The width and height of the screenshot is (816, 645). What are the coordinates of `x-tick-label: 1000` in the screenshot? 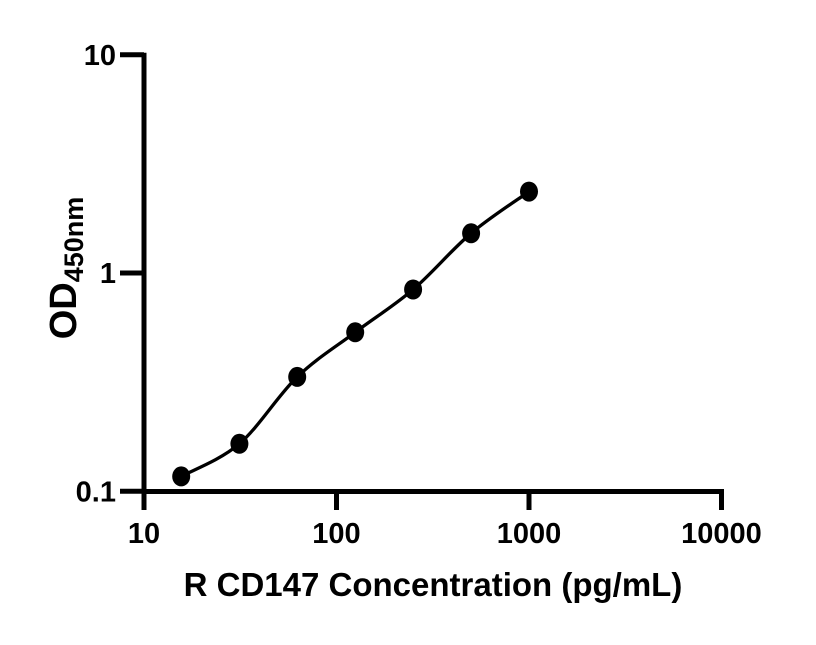 It's located at (529, 534).